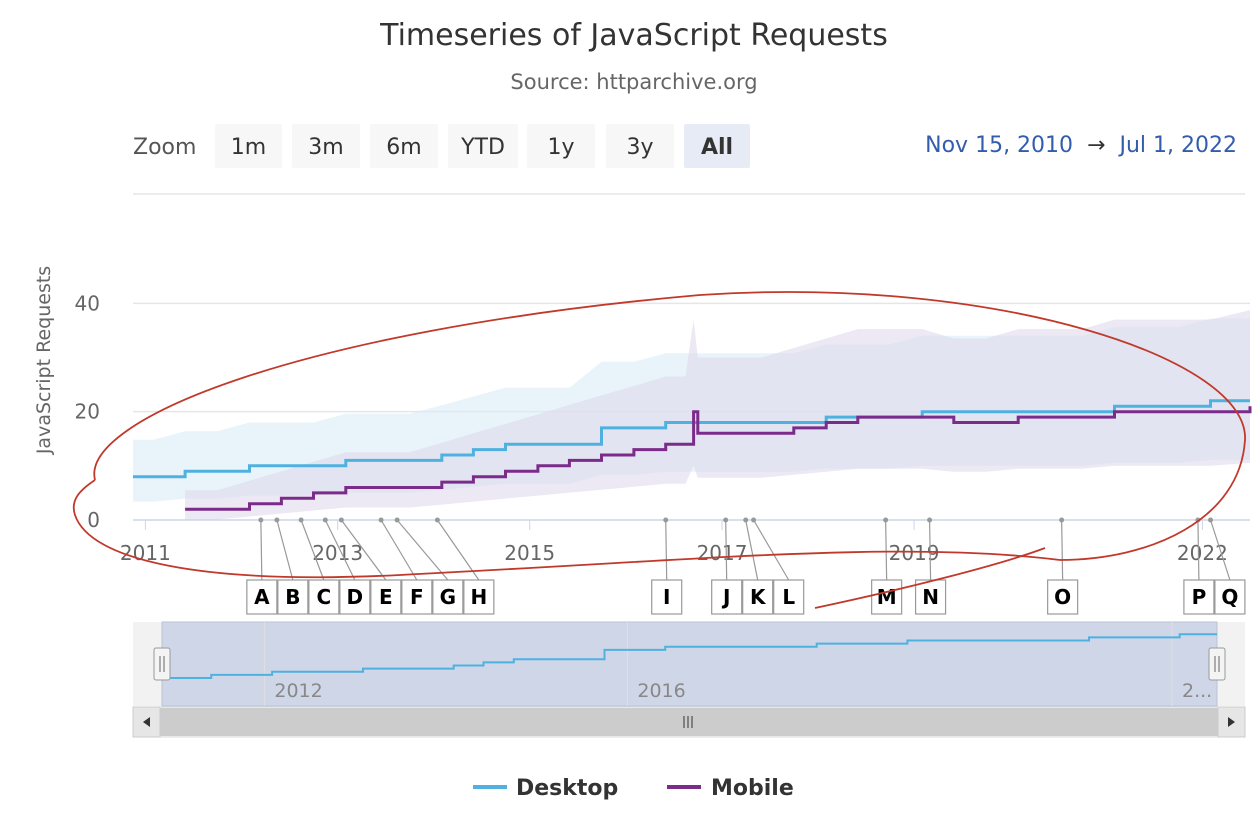  What do you see at coordinates (667, 566) in the screenshot?
I see `flag-i: I` at bounding box center [667, 566].